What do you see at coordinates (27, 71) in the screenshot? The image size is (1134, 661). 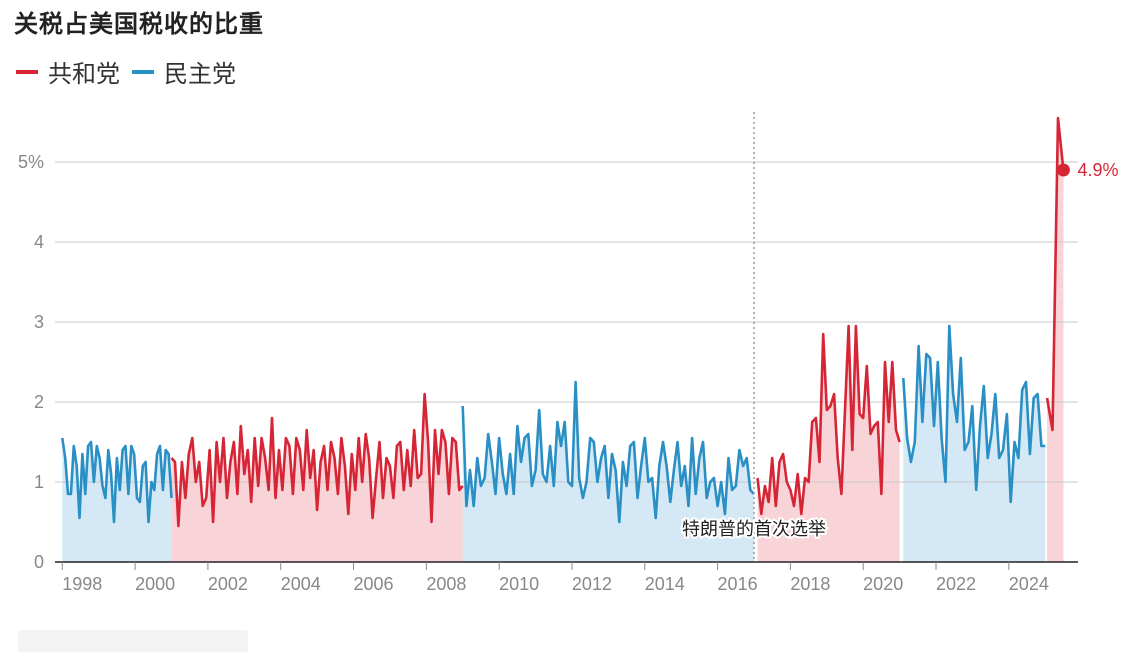 I see `legend-swatch-republican` at bounding box center [27, 71].